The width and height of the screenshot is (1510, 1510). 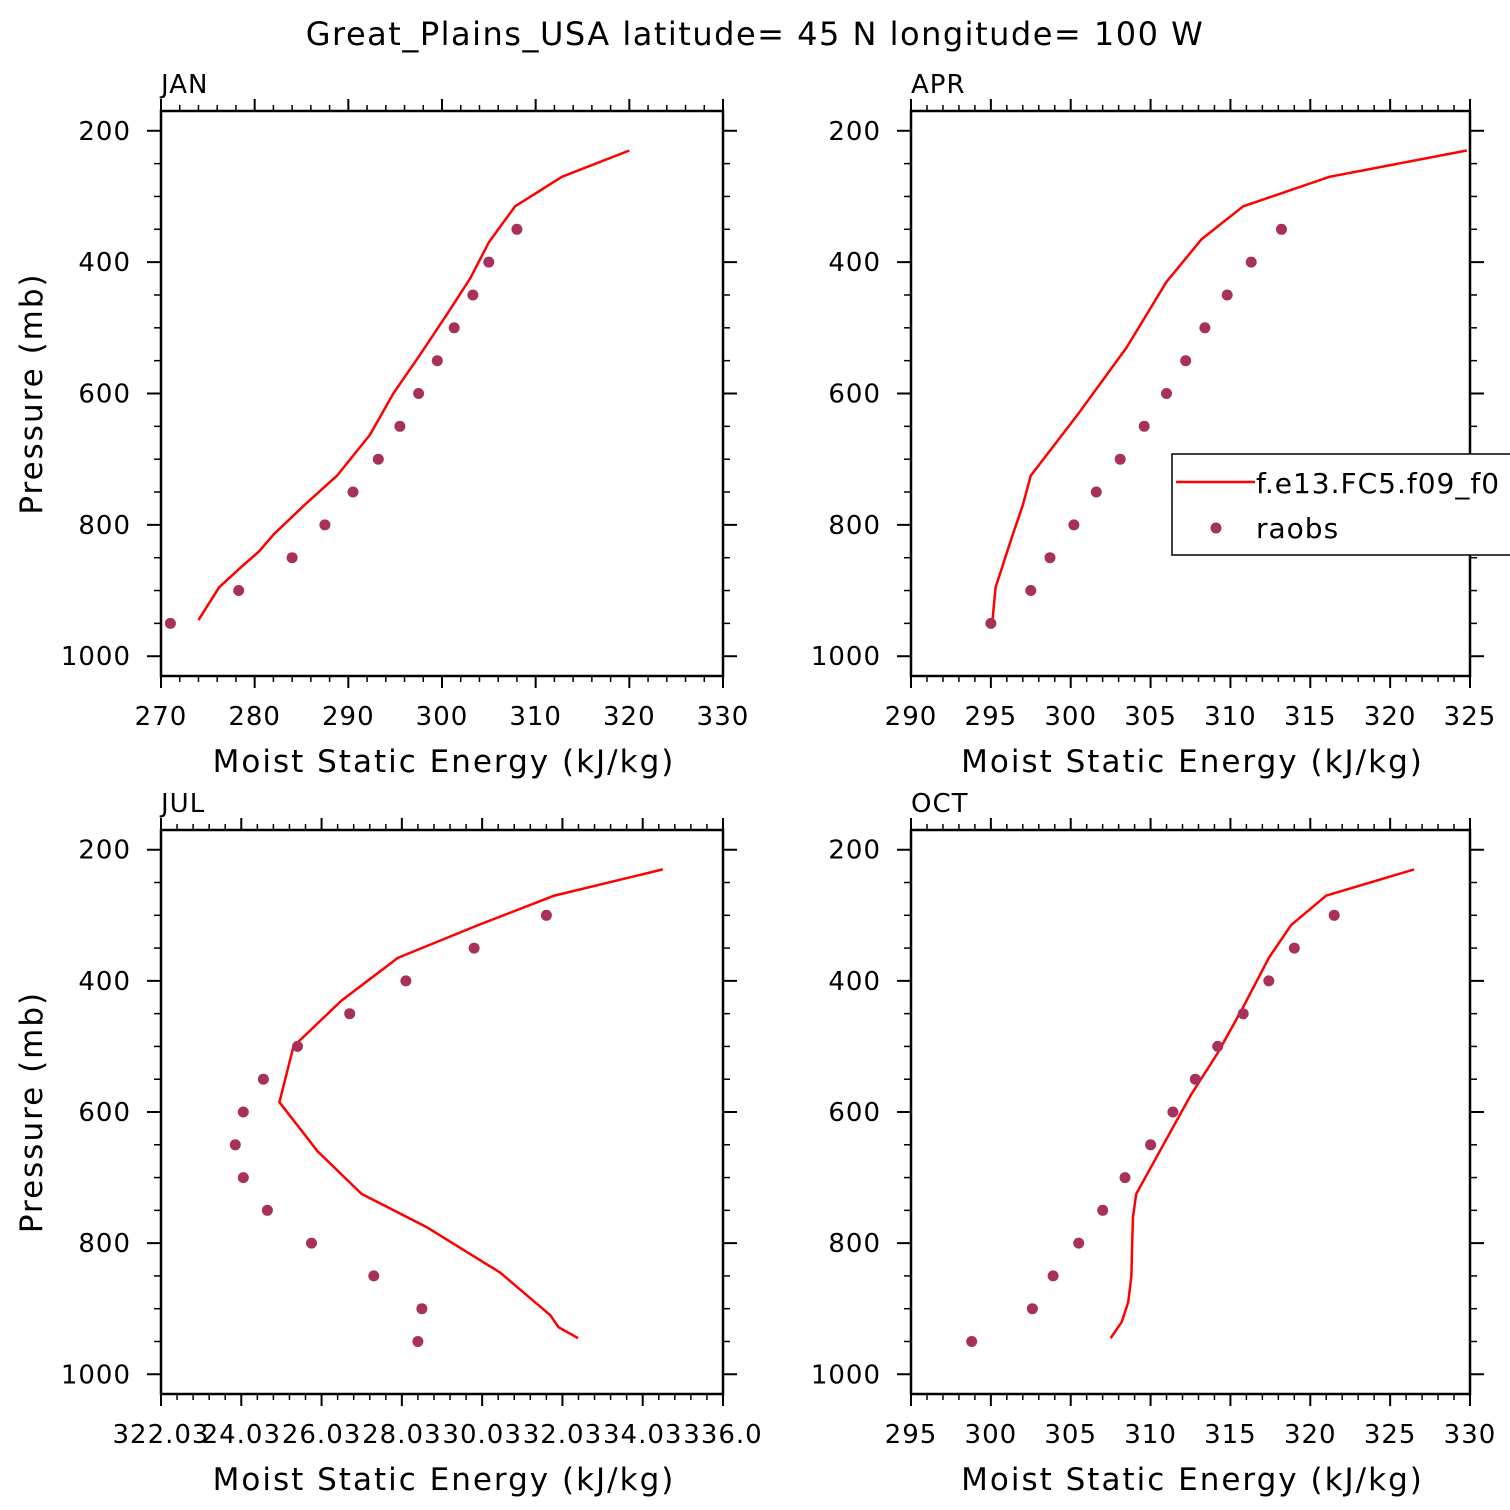 I want to click on x-tick-label: 310, so click(x=1150, y=1435).